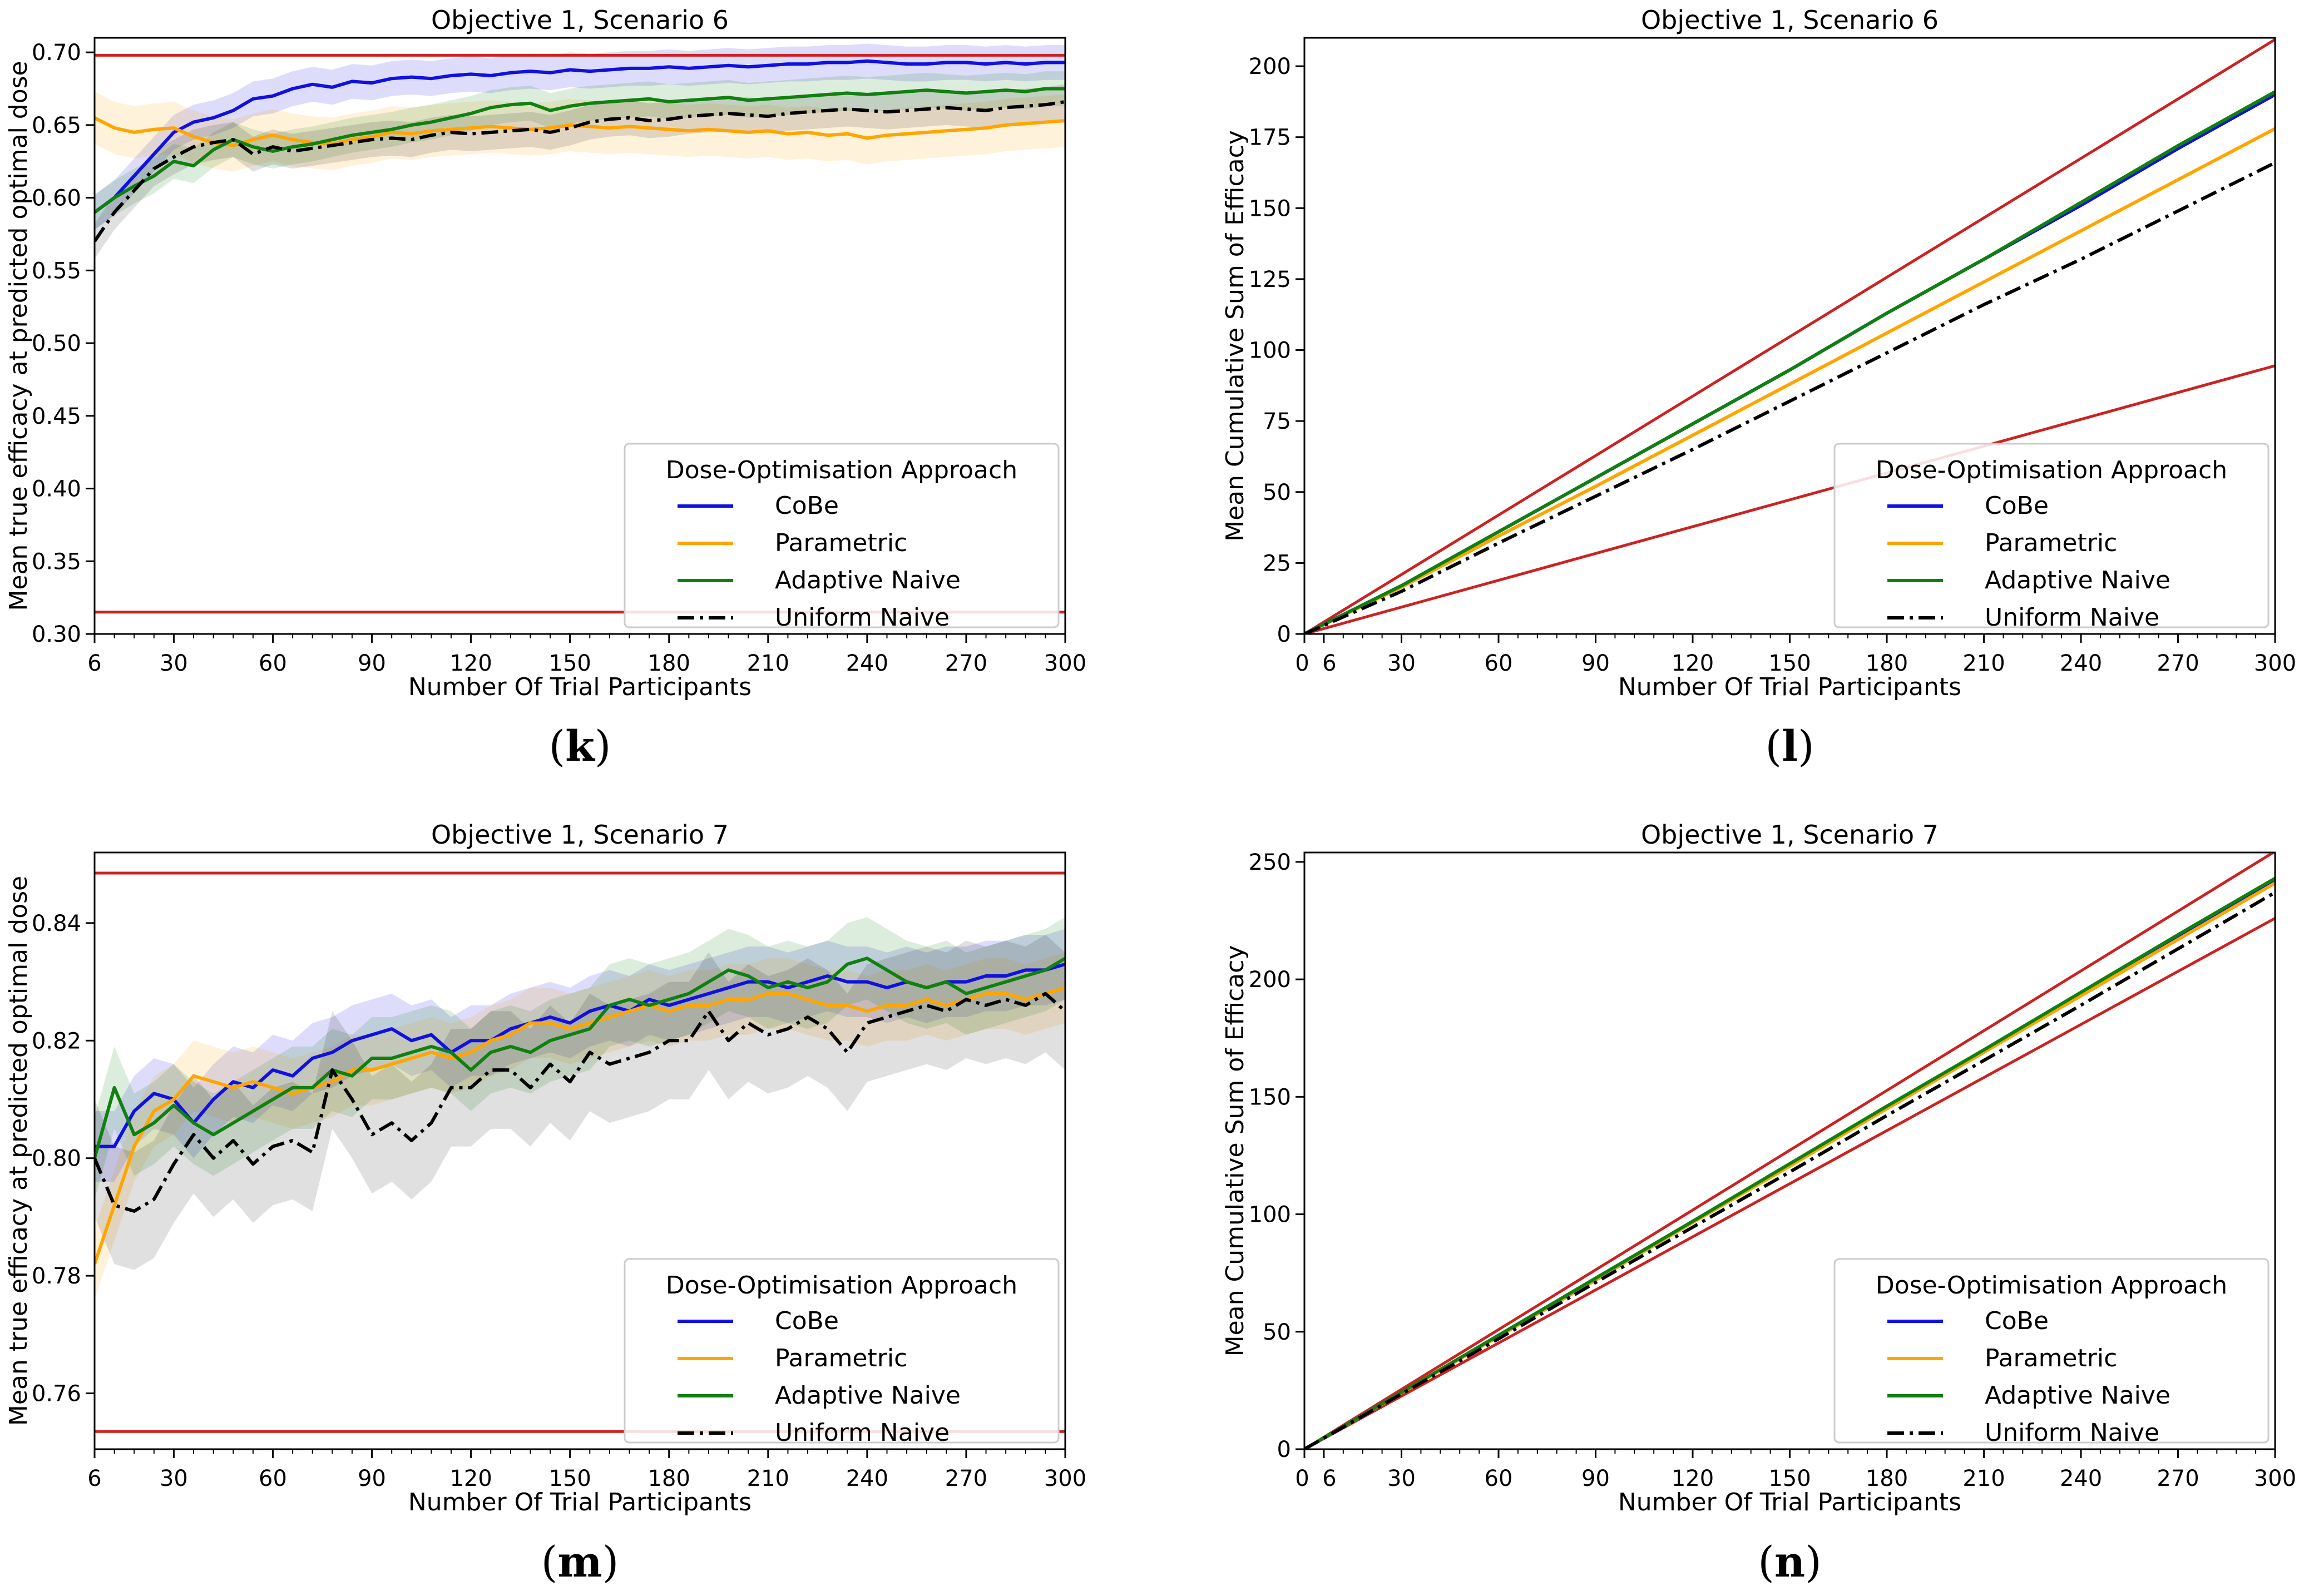 The height and width of the screenshot is (1596, 2304). Describe the element at coordinates (56, 634) in the screenshot. I see `y-tick-label: 0.30` at that location.